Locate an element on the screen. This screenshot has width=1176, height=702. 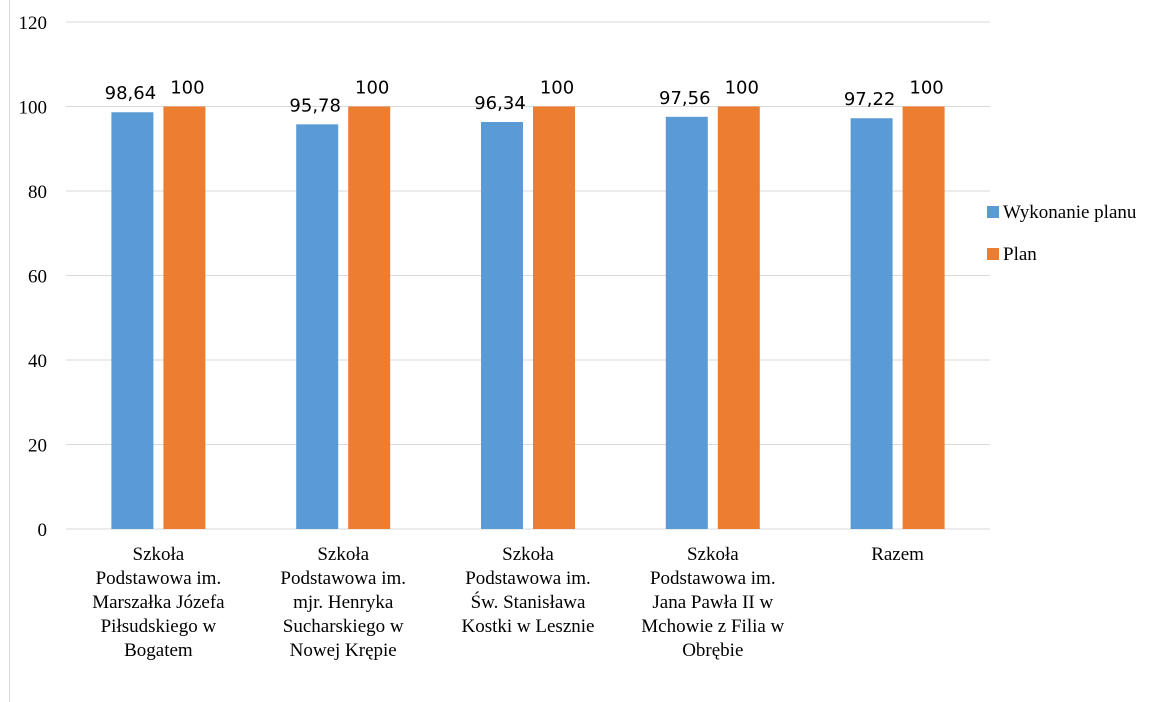
data-label: 98,64 is located at coordinates (131, 93).